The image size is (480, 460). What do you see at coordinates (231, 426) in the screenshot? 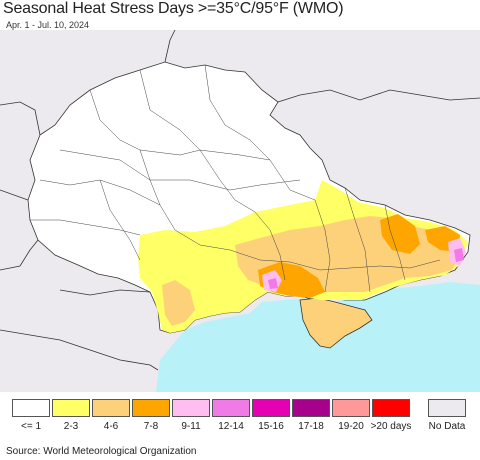
I see `legend-label-12-14: 12-14` at bounding box center [231, 426].